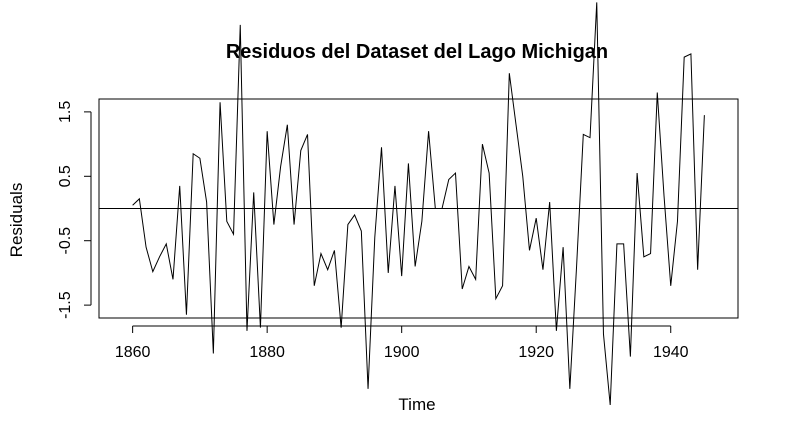 The image size is (788, 441). Describe the element at coordinates (402, 343) in the screenshot. I see `x-axis: 1860 1880 1900 1920 1940` at that location.